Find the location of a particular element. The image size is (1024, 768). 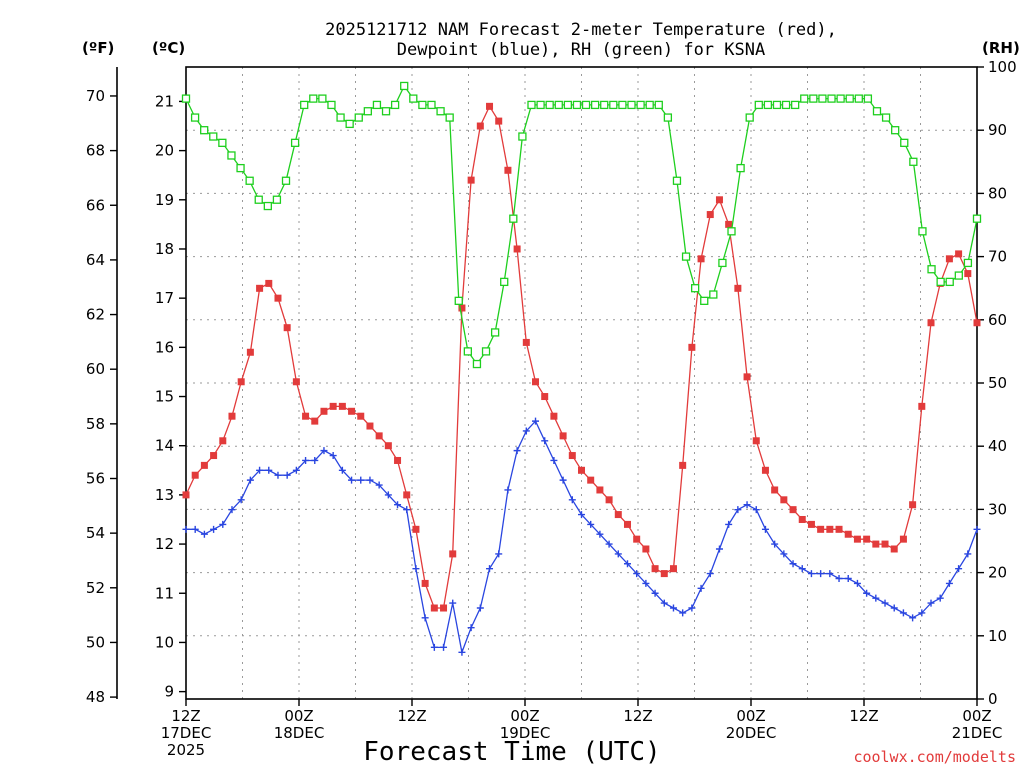

celsius-tick-label: 13 is located at coordinates (164, 495).